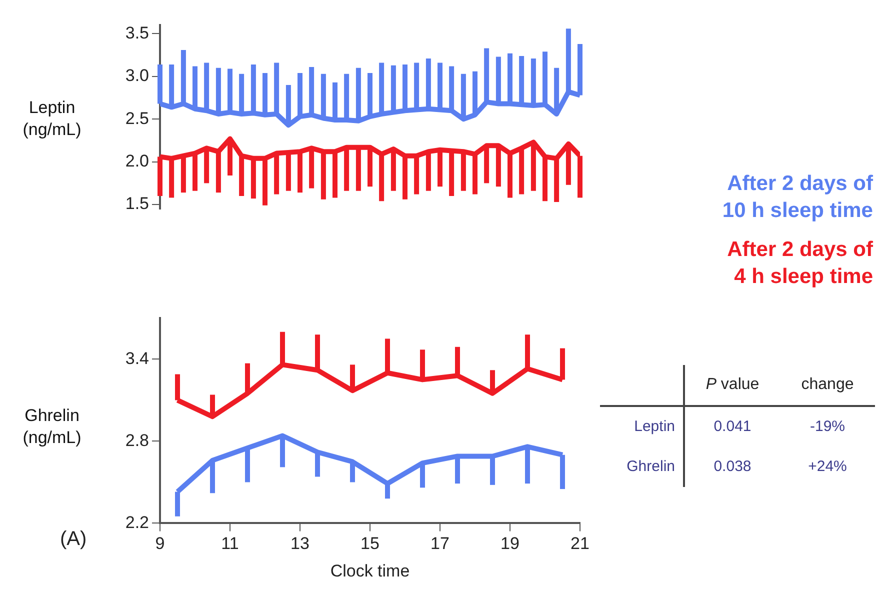  Describe the element at coordinates (137, 440) in the screenshot. I see `y-tick-label: 2.8` at that location.